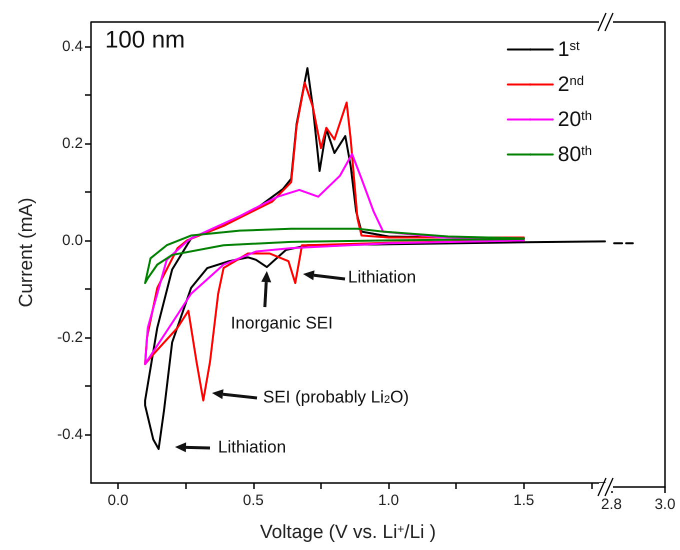 The height and width of the screenshot is (550, 680). Describe the element at coordinates (70, 337) in the screenshot. I see `y-tick-label: -0.2` at that location.